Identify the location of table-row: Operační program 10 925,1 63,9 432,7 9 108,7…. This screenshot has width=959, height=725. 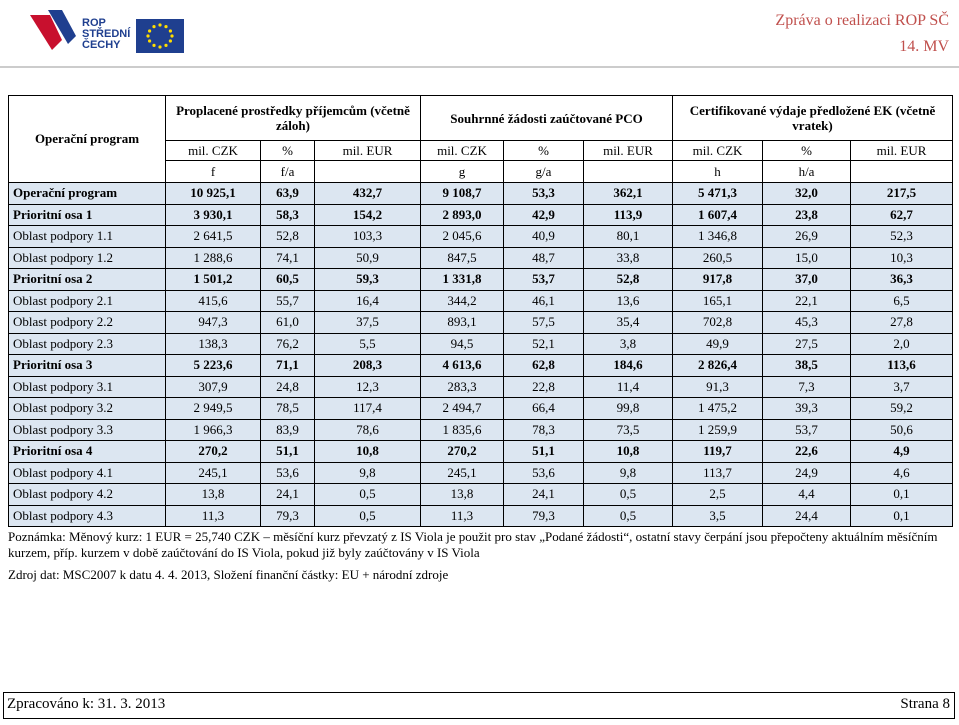
(481, 193).